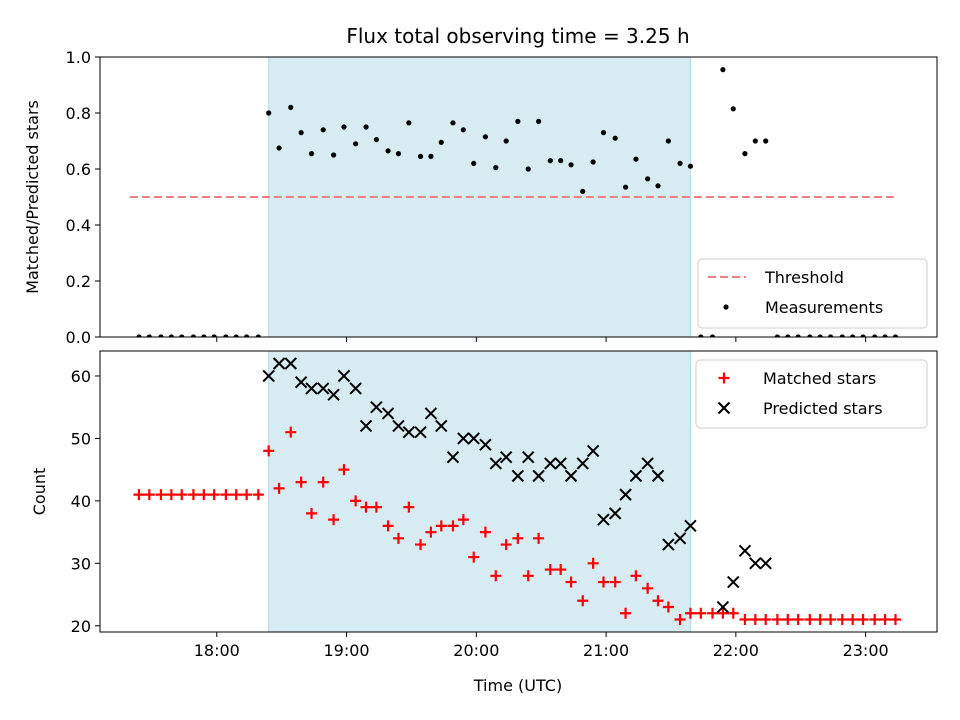  Describe the element at coordinates (81, 501) in the screenshot. I see `y-tick-label: 40` at that location.